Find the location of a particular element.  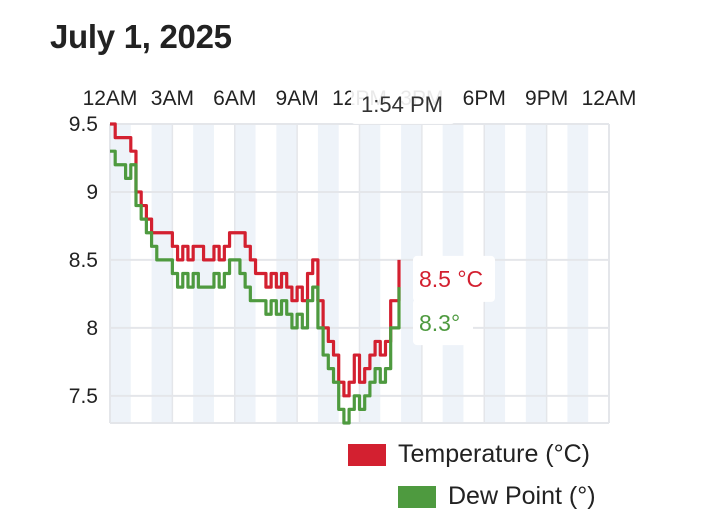

y-tick-label: 8.5 is located at coordinates (83, 260).